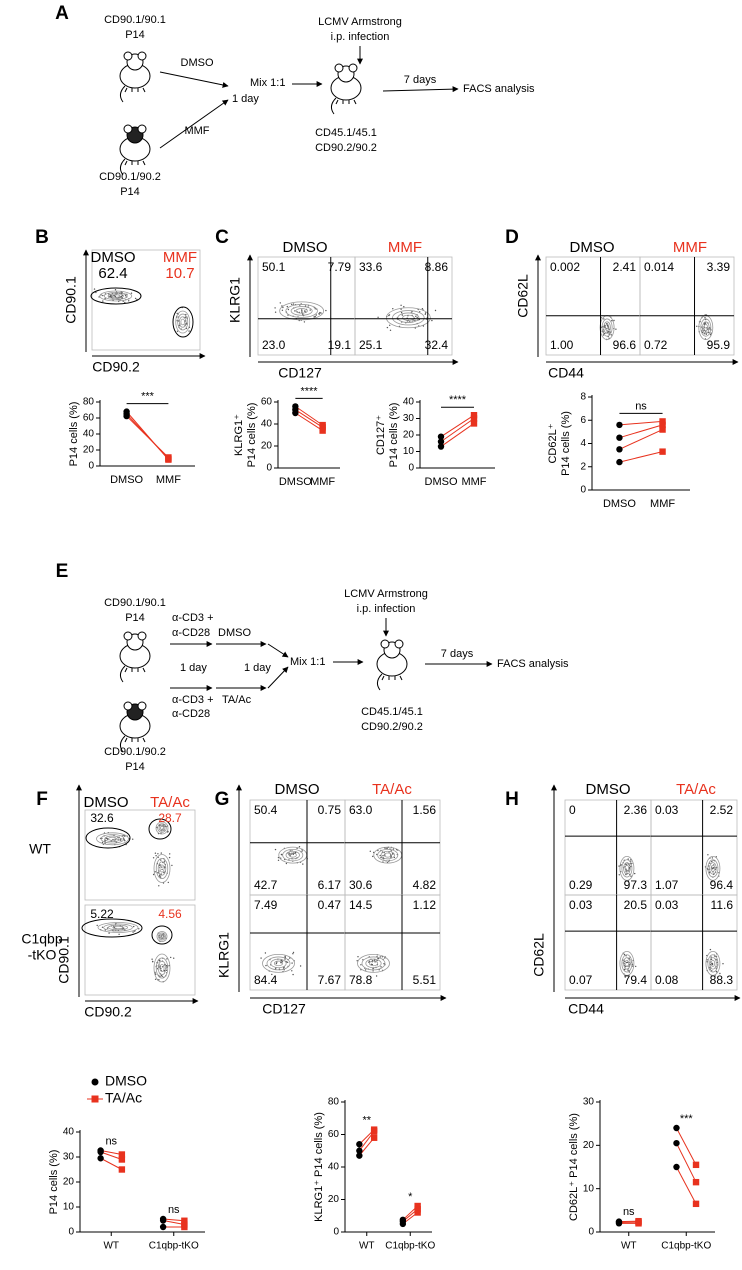 This screenshot has height=1270, width=742. What do you see at coordinates (625, 345) in the screenshot?
I see `label: 96.6` at bounding box center [625, 345].